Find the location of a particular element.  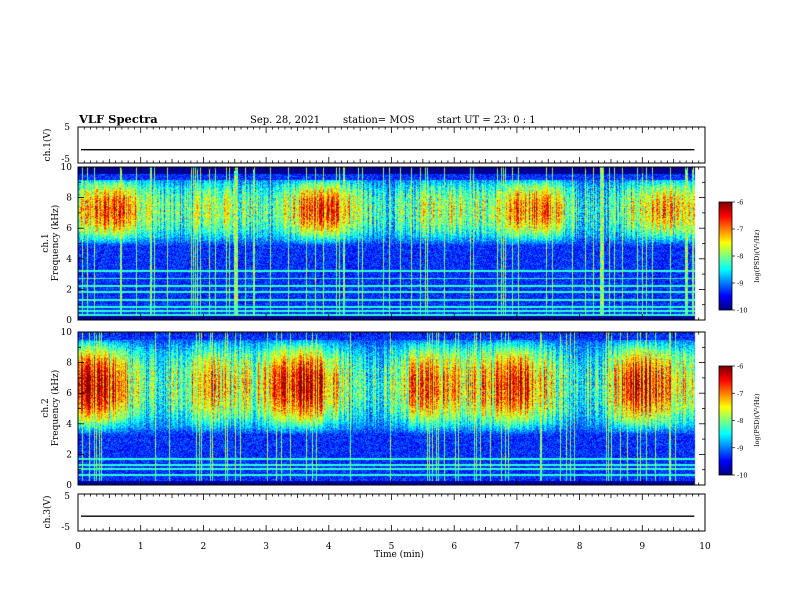

x-tick-label: 6 is located at coordinates (454, 547).